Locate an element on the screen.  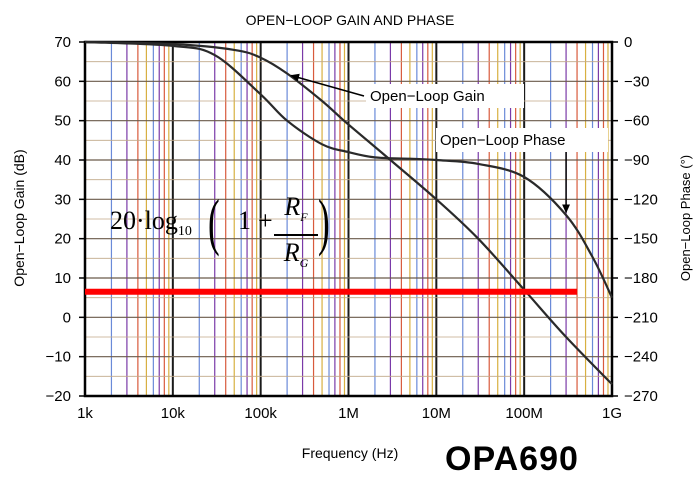
formula-log-subscript: 10 is located at coordinates (184, 231).